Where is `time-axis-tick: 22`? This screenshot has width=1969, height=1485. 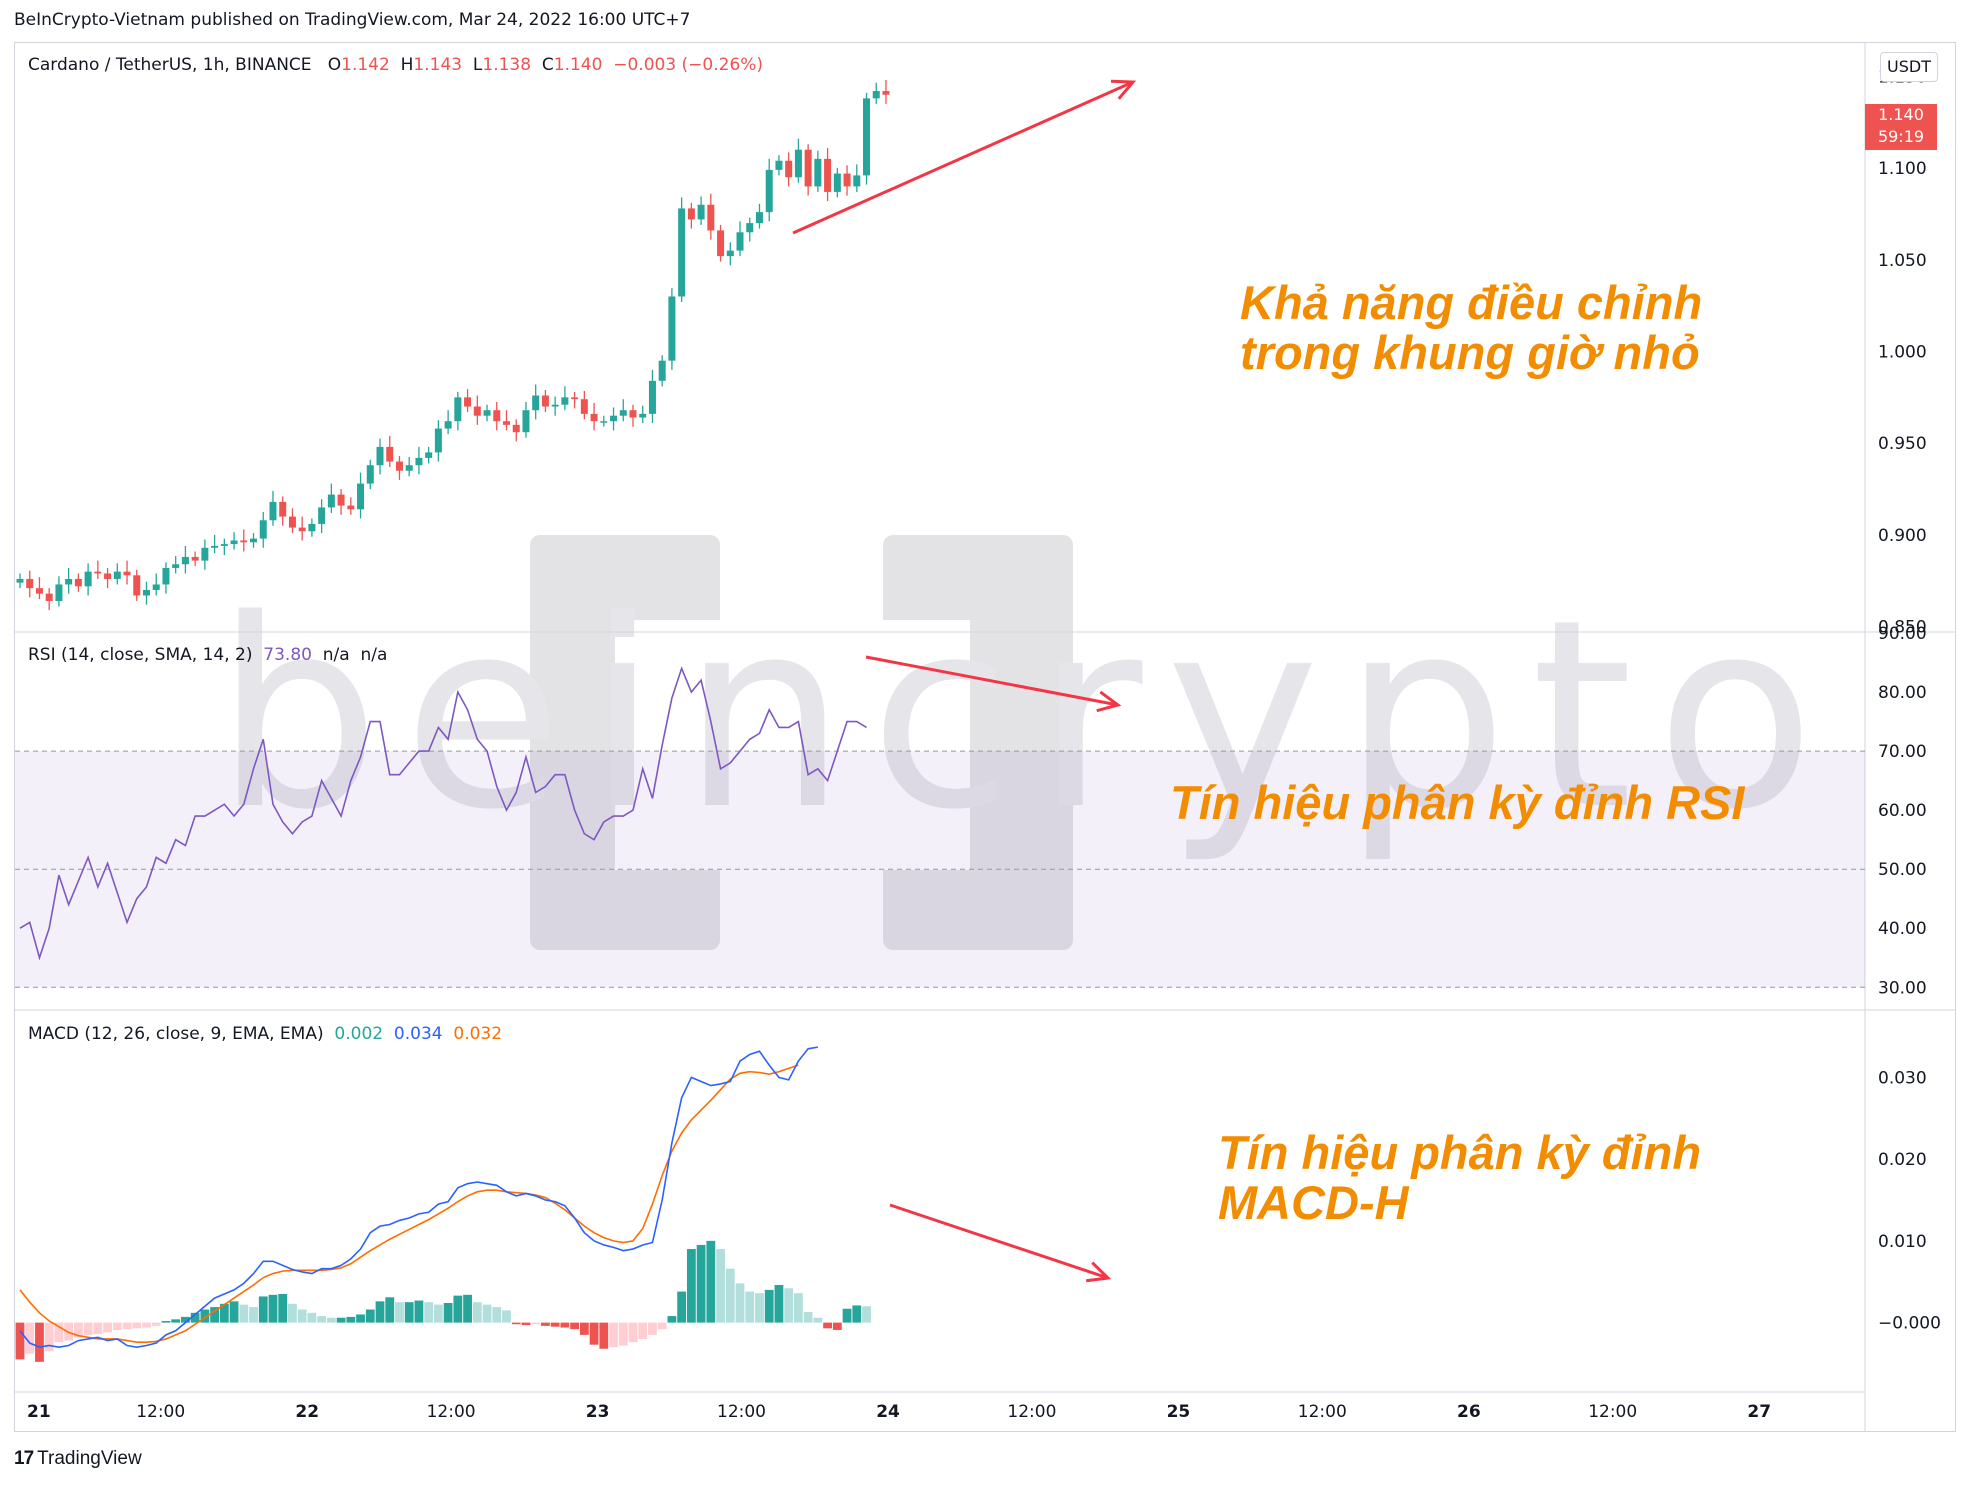 time-axis-tick: 22 is located at coordinates (307, 1412).